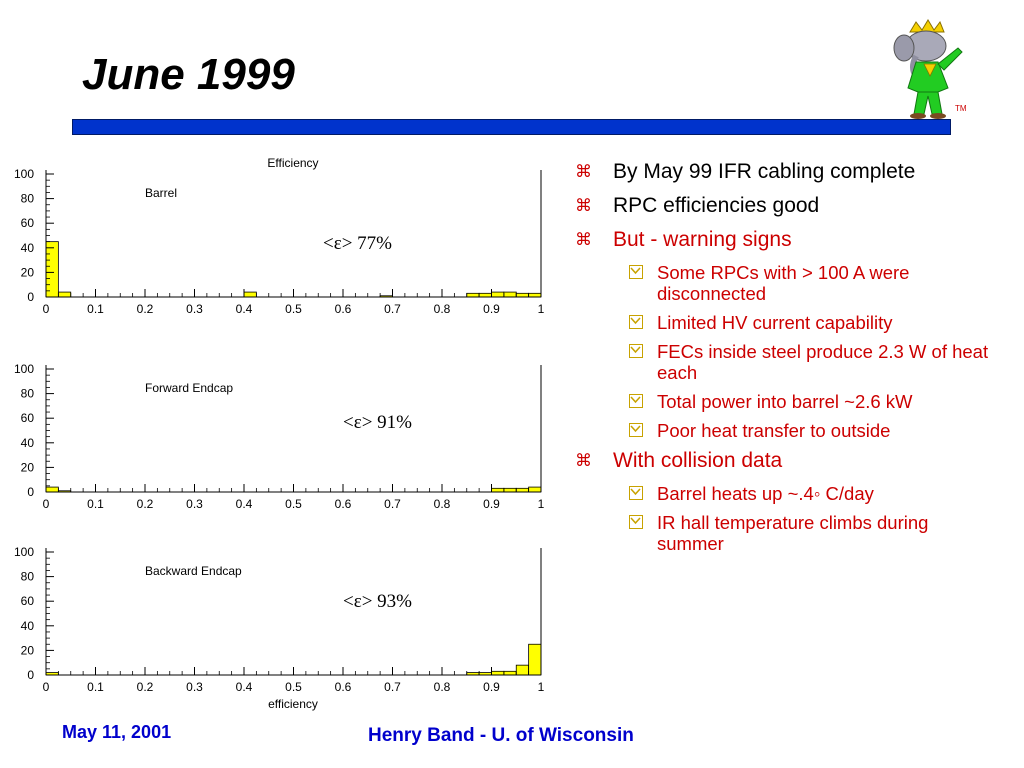 The width and height of the screenshot is (1024, 768). Describe the element at coordinates (785, 240) in the screenshot. I see `bullet-item: ⌘ But - warning signs` at that location.